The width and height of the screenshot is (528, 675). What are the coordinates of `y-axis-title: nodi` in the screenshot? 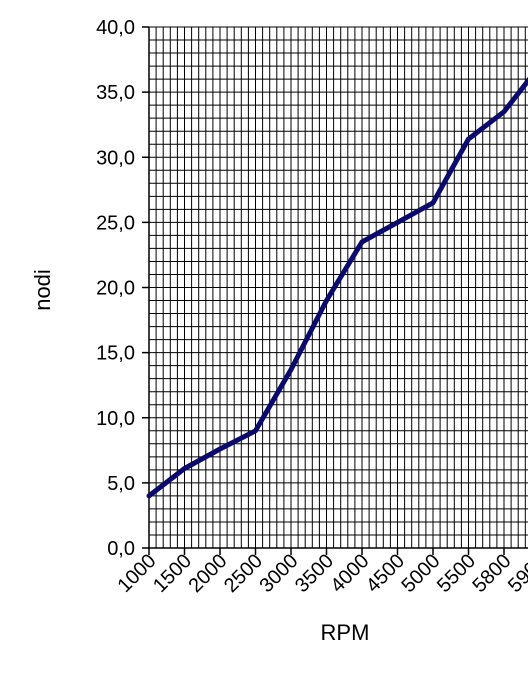 It's located at (42, 290).